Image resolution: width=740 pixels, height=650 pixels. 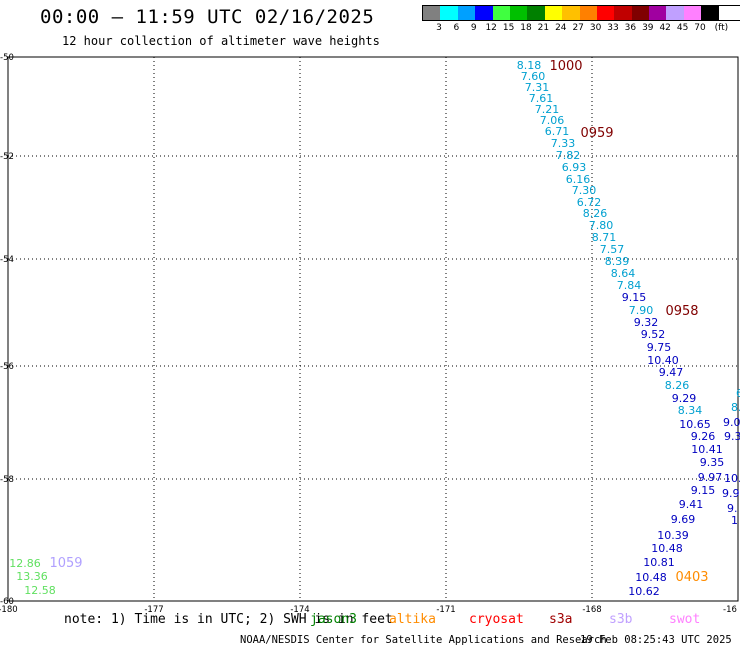 What do you see at coordinates (473, 28) in the screenshot?
I see `legend-tick: 9` at bounding box center [473, 28].